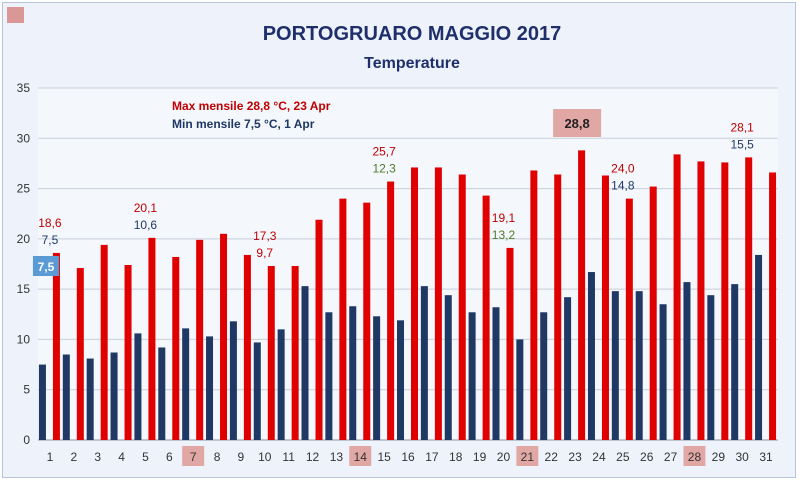  What do you see at coordinates (265, 457) in the screenshot?
I see `x-tick-label: 10` at bounding box center [265, 457].